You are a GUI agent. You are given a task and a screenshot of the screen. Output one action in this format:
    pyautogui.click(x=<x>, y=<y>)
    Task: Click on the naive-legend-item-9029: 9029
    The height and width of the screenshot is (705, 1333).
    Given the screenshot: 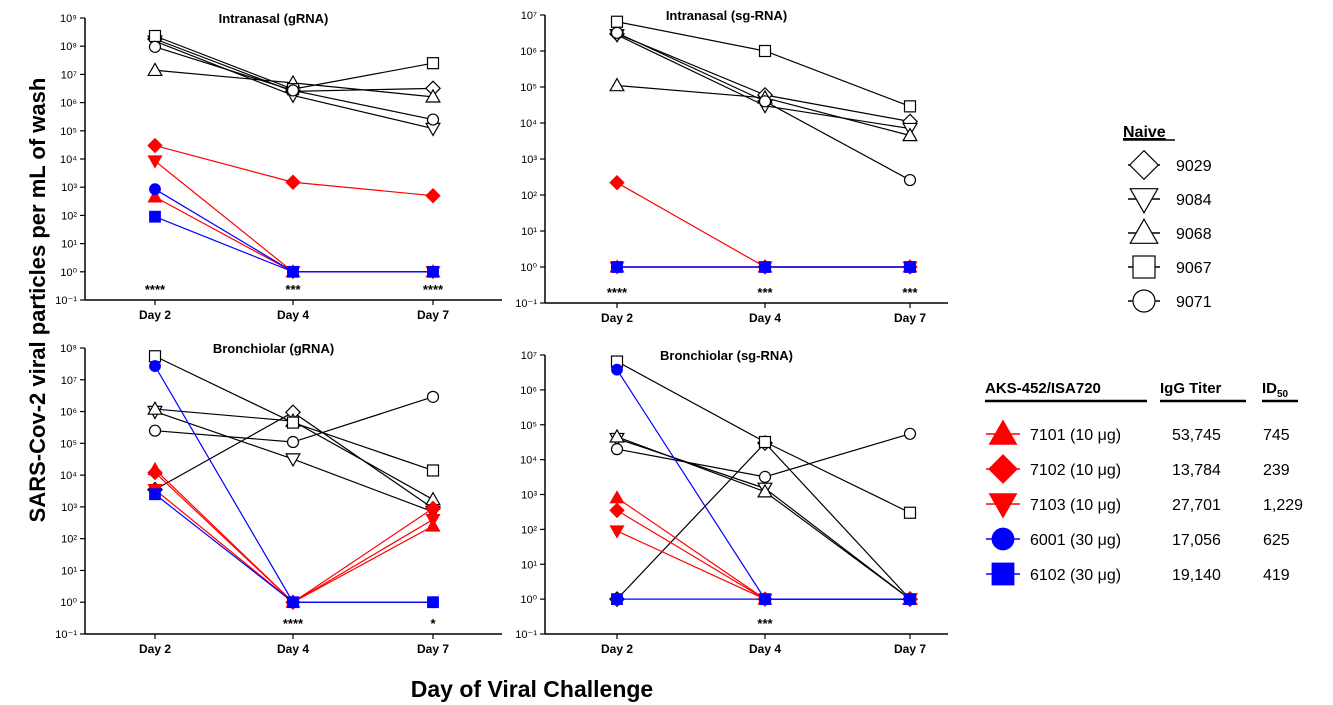 What is the action you would take?
    pyautogui.click(x=1170, y=165)
    